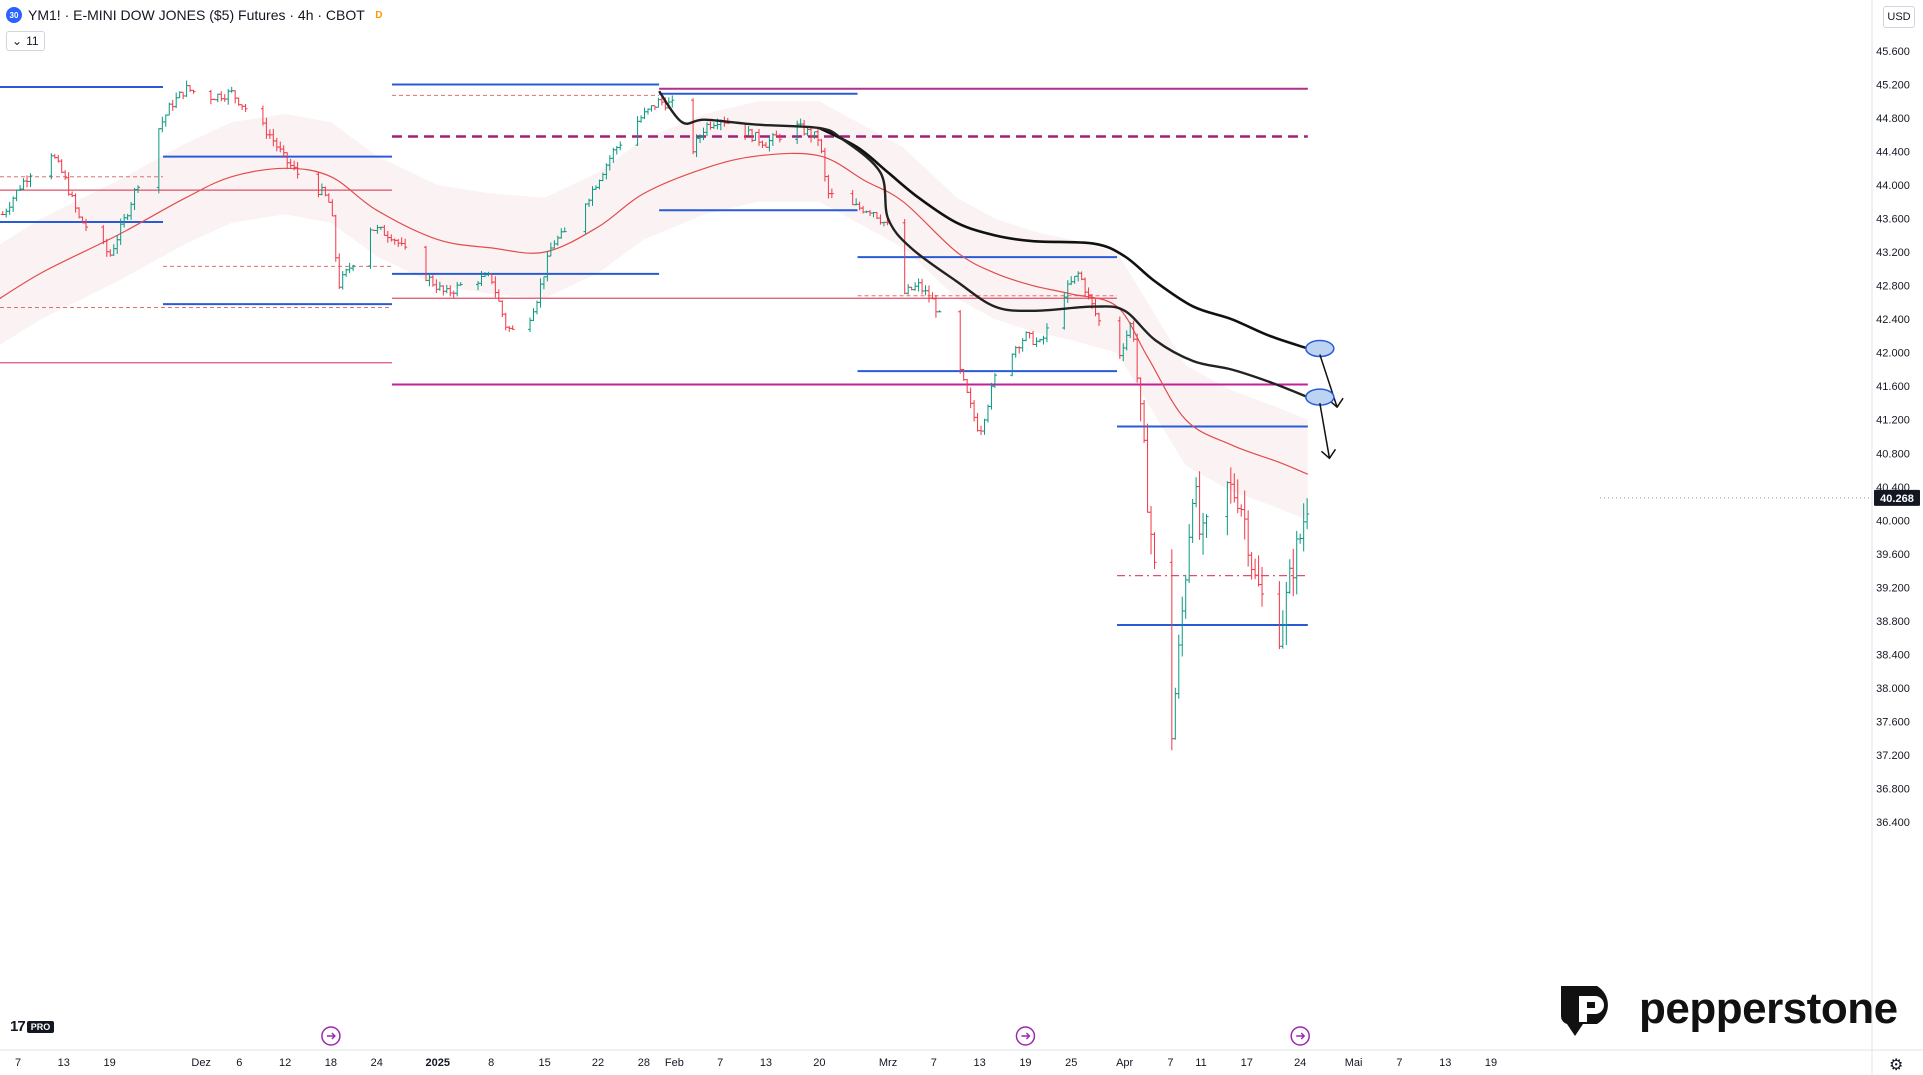 Image resolution: width=1923 pixels, height=1075 pixels. Describe the element at coordinates (18, 1026) in the screenshot. I see `tv-logo-icon: 17` at that location.